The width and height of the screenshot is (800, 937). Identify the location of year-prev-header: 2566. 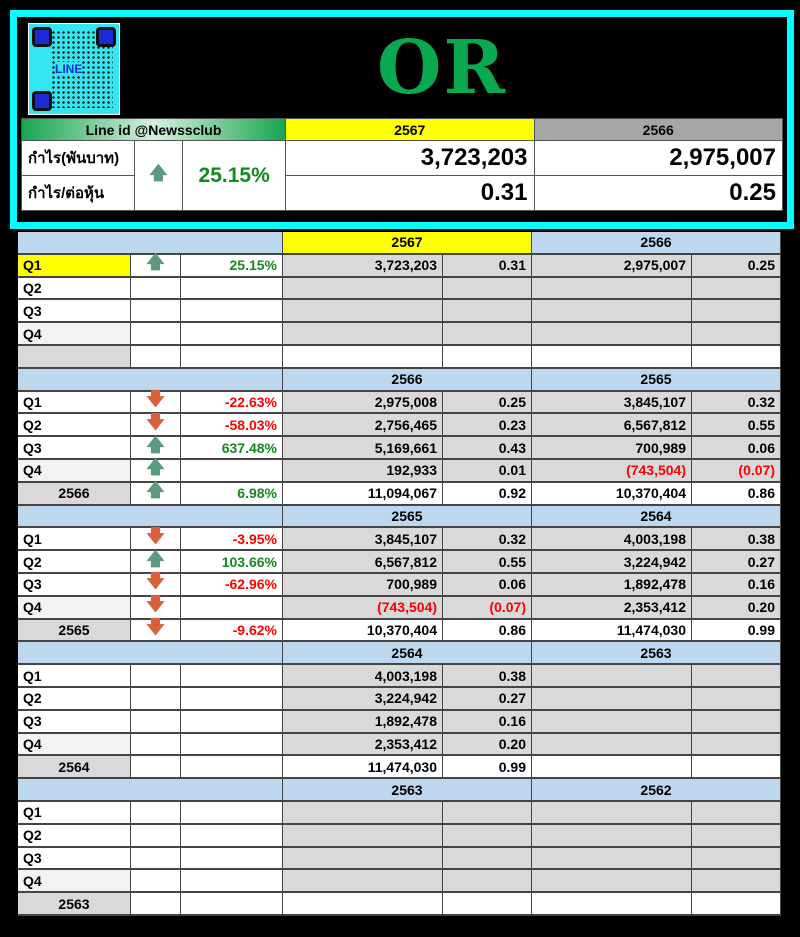
(658, 129).